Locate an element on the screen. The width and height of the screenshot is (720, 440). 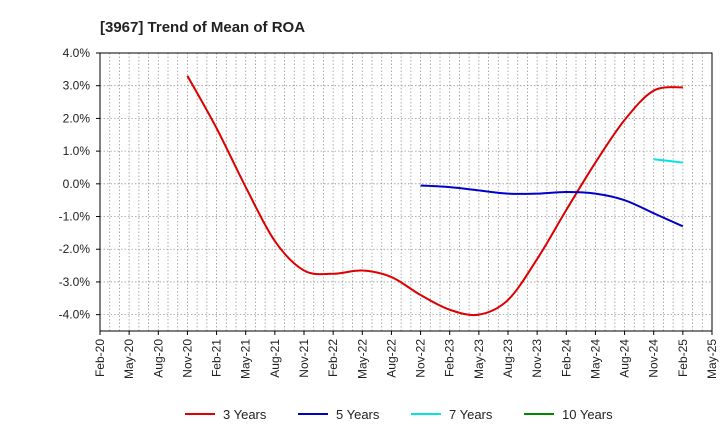
x-tick-label: Nov-21 is located at coordinates (304, 358).